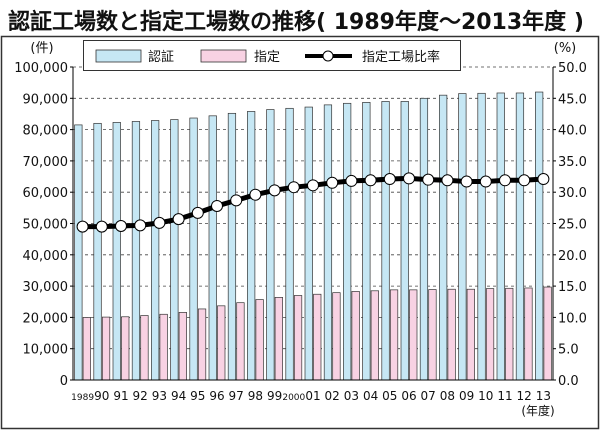 The image size is (600, 430). Describe the element at coordinates (236, 396) in the screenshot. I see `x-tick-label: 97` at that location.